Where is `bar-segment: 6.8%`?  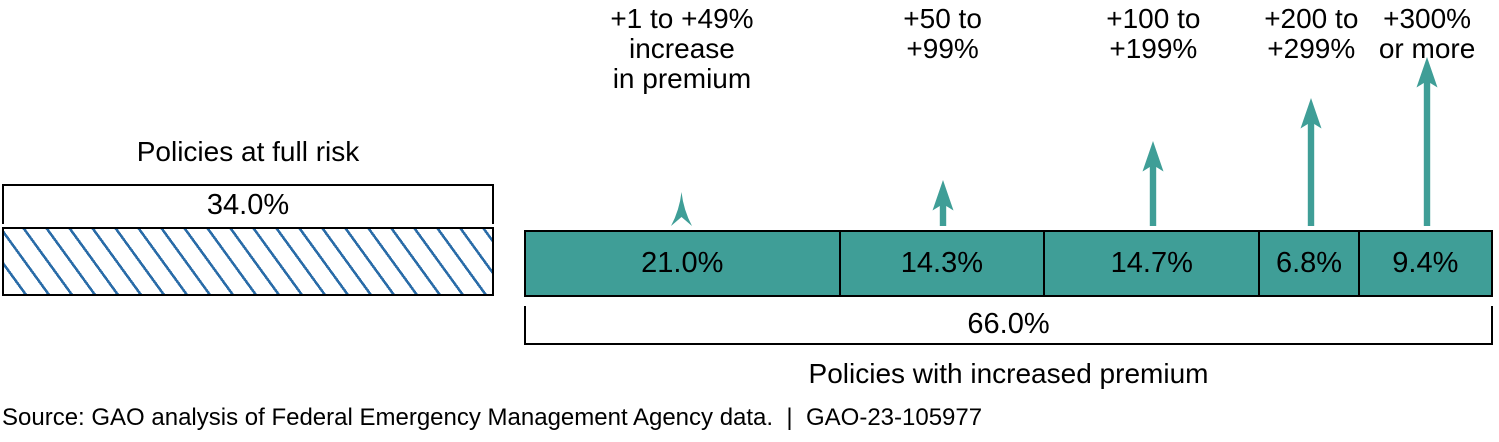 bar-segment: 6.8% is located at coordinates (1310, 263).